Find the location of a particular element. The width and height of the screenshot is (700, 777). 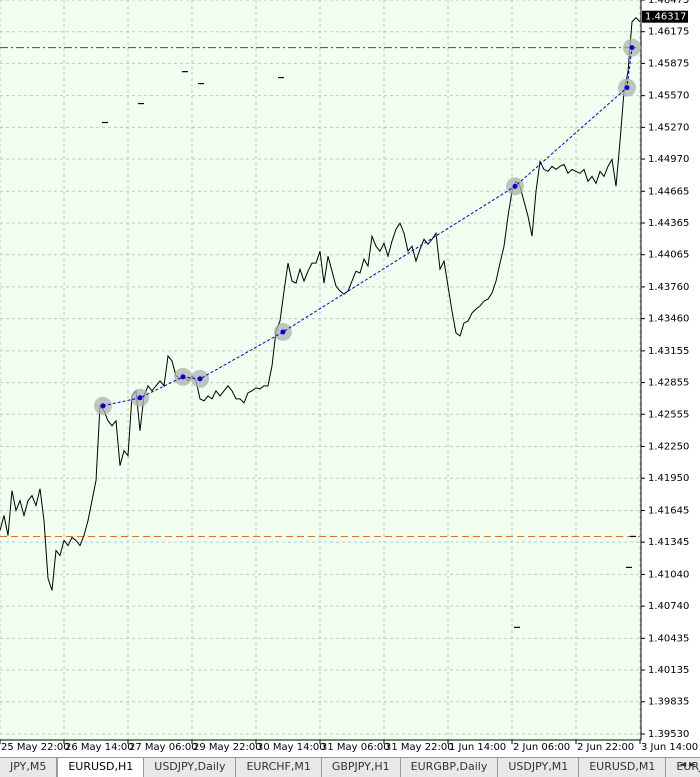

y-tick-label: 1.41345 is located at coordinates (668, 542).